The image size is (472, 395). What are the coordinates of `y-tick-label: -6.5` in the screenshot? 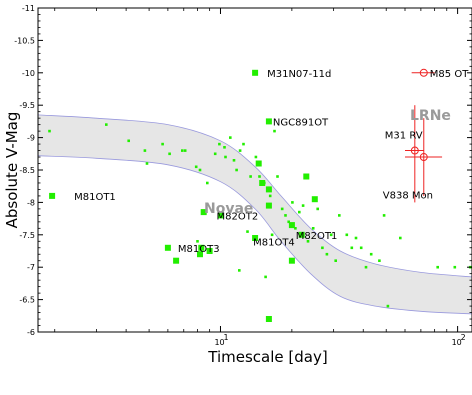 It's located at (27, 300).